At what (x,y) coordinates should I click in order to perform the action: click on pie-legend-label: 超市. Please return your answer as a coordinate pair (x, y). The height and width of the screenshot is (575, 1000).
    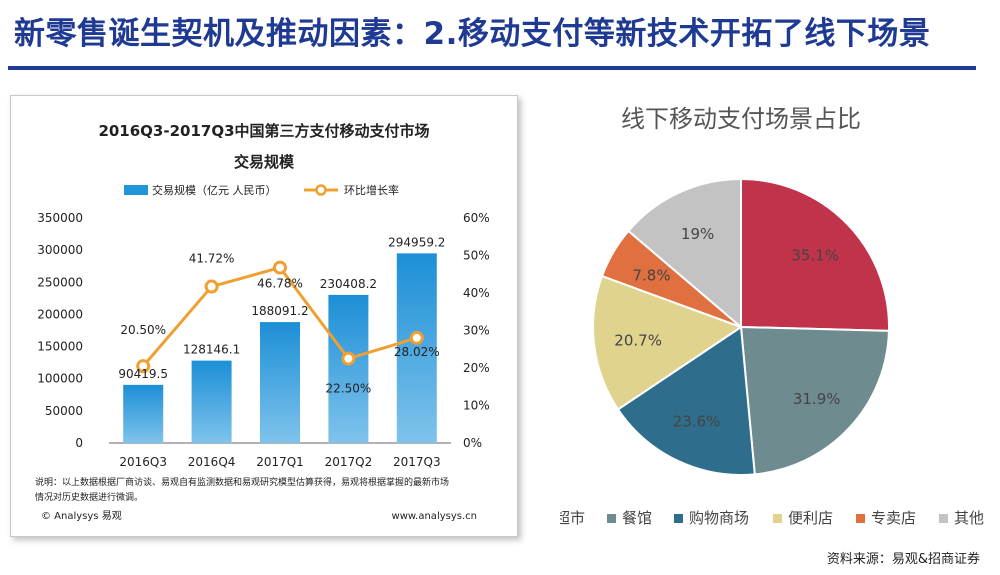
    Looking at the image, I should click on (572, 518).